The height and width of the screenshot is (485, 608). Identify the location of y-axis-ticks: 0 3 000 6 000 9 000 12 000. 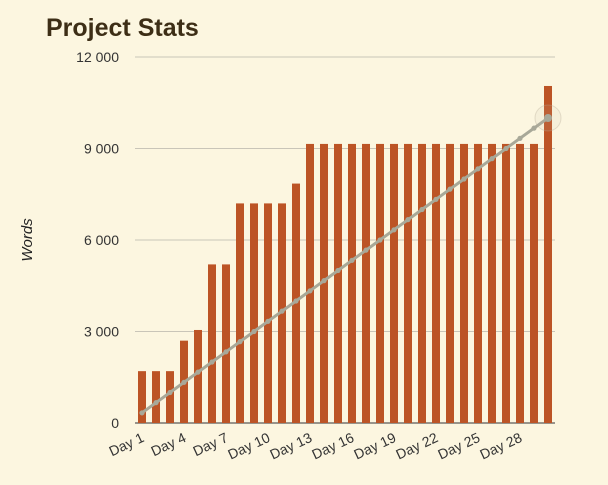
(97, 240).